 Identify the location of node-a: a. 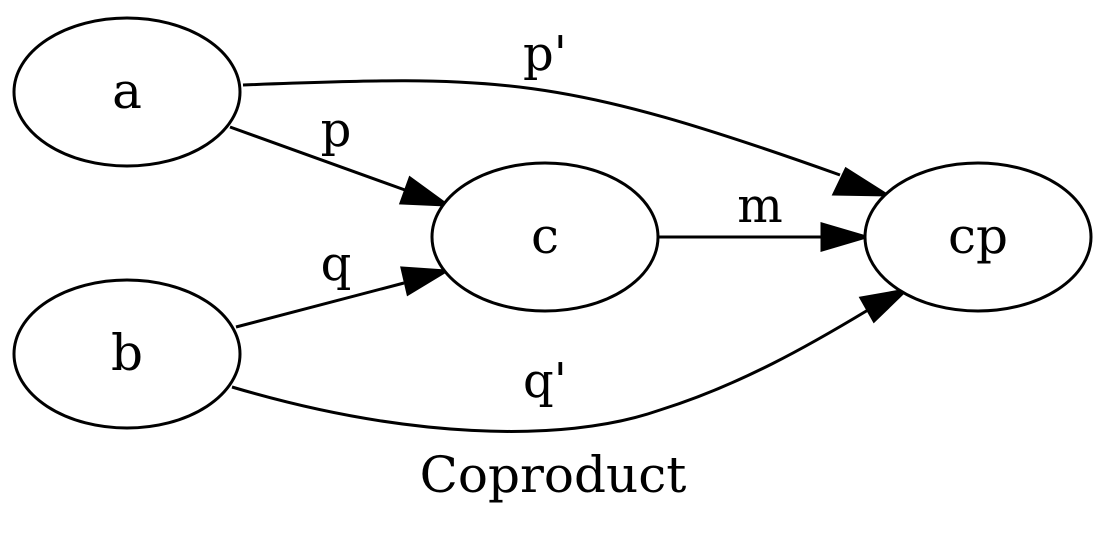
(127, 92).